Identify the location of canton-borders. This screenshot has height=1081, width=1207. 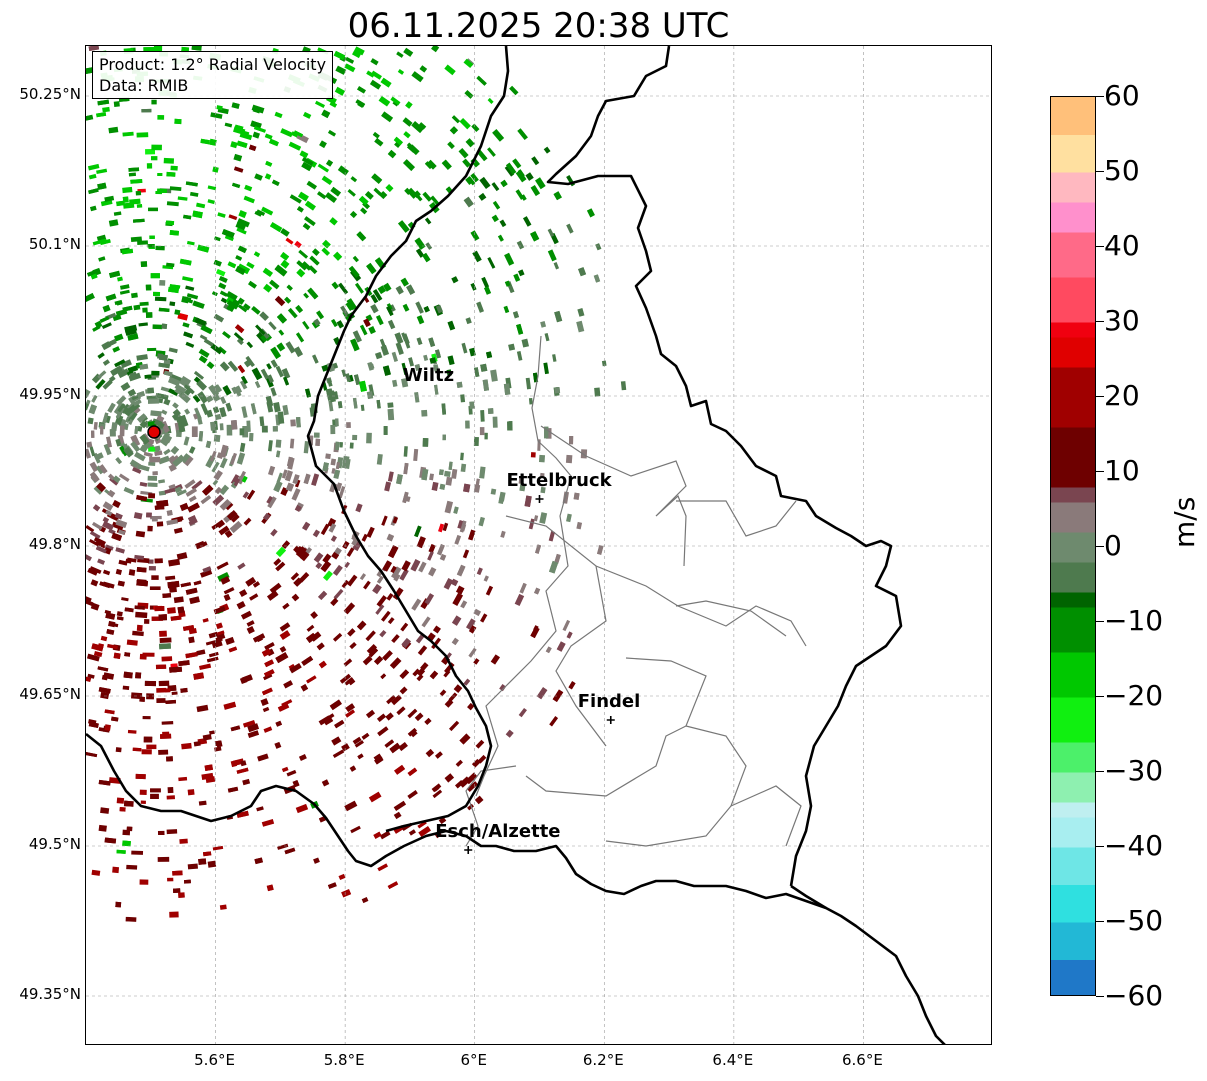
(636, 591).